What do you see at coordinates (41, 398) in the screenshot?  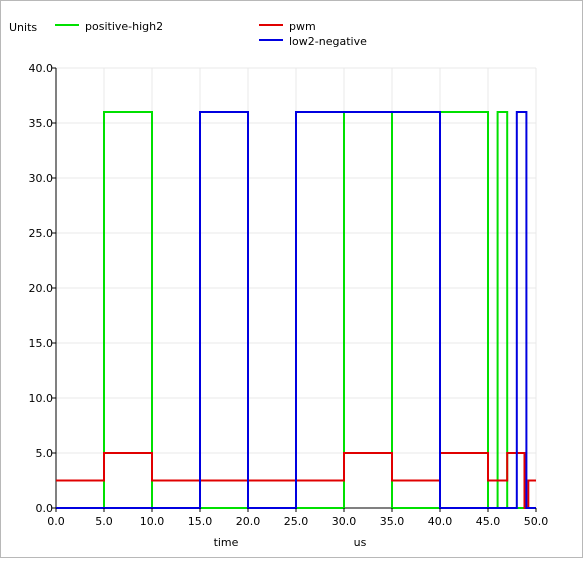 I see `y-tick-label: 10.0` at bounding box center [41, 398].